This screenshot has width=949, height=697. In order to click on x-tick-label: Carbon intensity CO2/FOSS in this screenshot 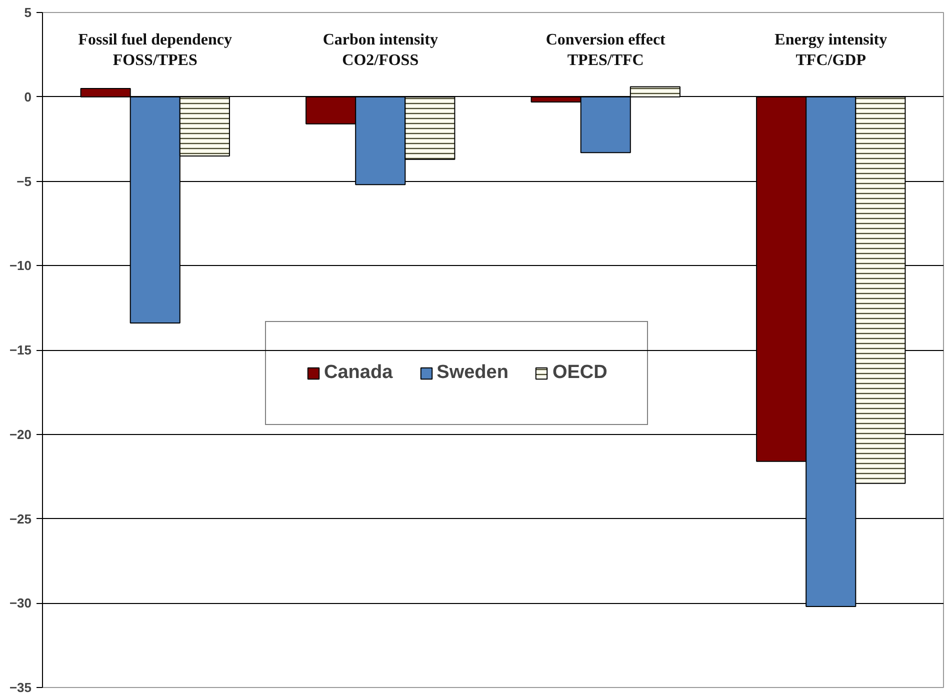, I will do `click(380, 50)`.